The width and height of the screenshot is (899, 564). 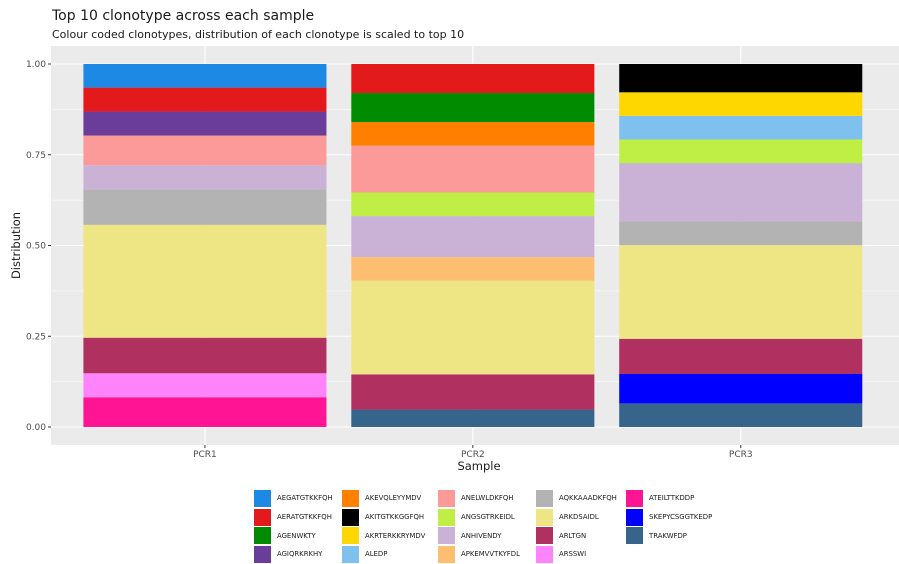 I want to click on x-tick-label: PCR3, so click(x=741, y=455).